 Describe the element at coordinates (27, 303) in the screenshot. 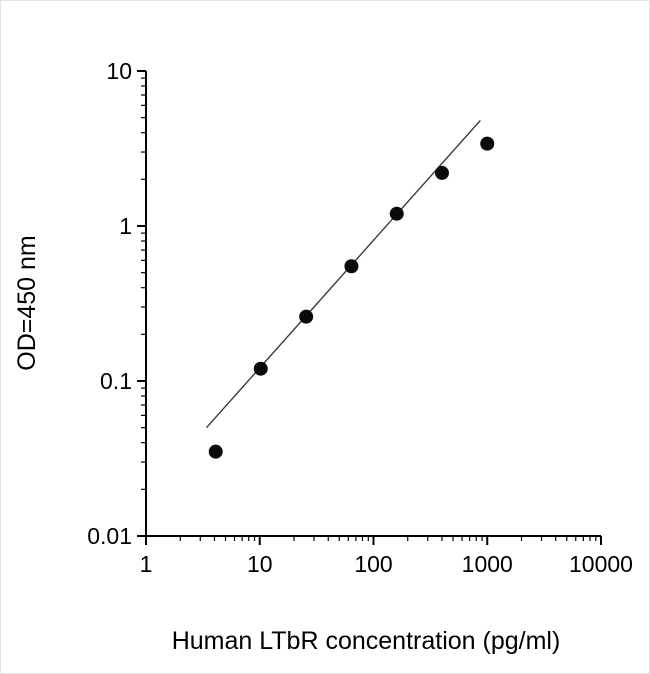

I see `y-axis-label: OD=450 nm` at that location.